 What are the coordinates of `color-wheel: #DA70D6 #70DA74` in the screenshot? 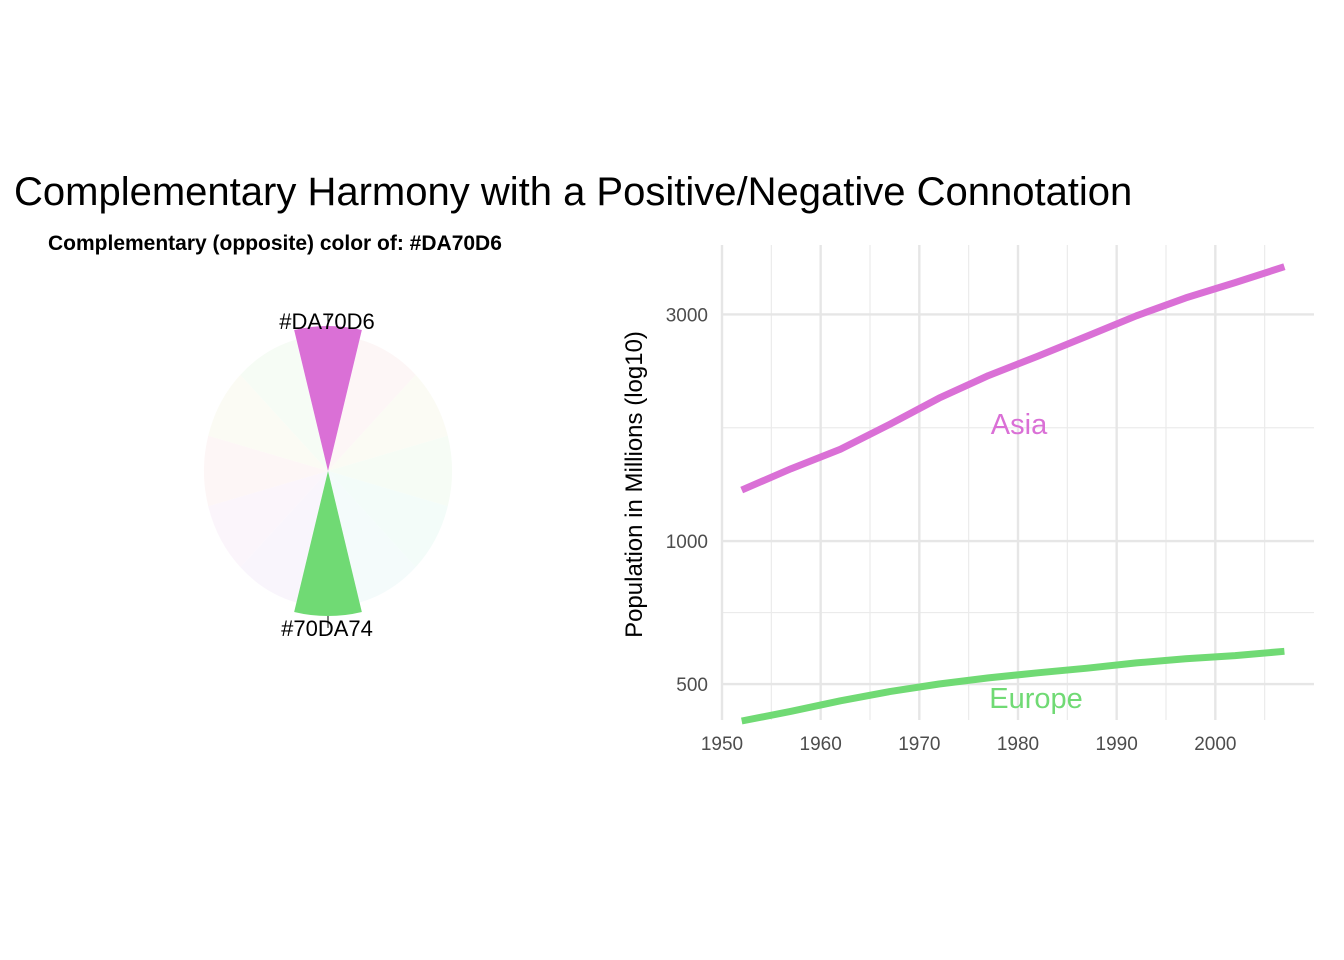 It's located at (328, 475).